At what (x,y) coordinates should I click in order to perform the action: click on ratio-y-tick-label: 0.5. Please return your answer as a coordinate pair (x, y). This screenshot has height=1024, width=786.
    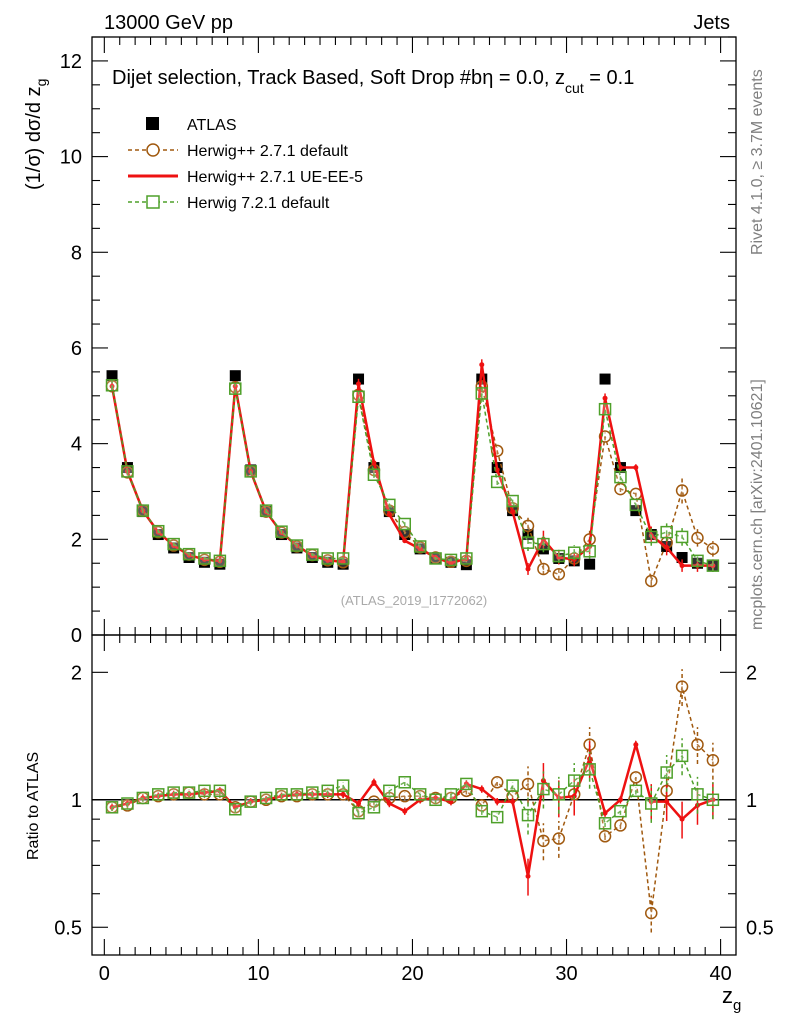
    Looking at the image, I should click on (68, 928).